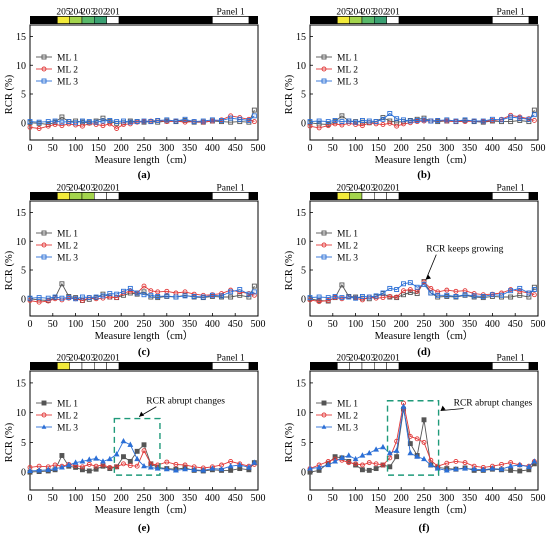 This screenshot has width=550, height=539. What do you see at coordinates (258, 324) in the screenshot?
I see `x-tick-label: 500` at bounding box center [258, 324].